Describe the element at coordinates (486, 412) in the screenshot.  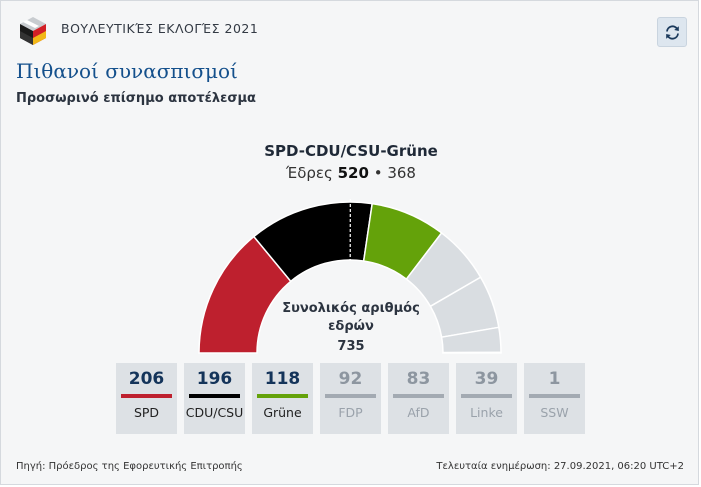
I see `party-name: Linke` at that location.